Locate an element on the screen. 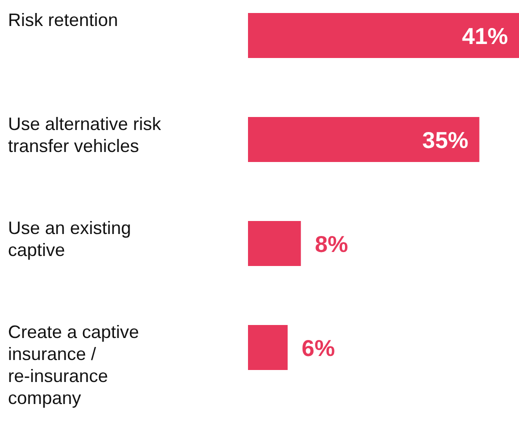 This screenshot has height=421, width=519. y-tick-label: Use an existing captive is located at coordinates (70, 239).